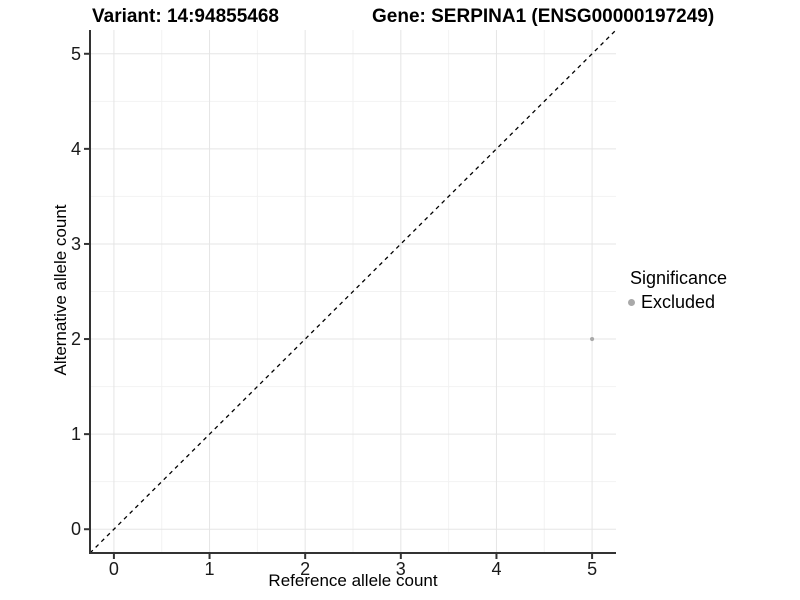  I want to click on y-tick-label: 5, so click(76, 54).